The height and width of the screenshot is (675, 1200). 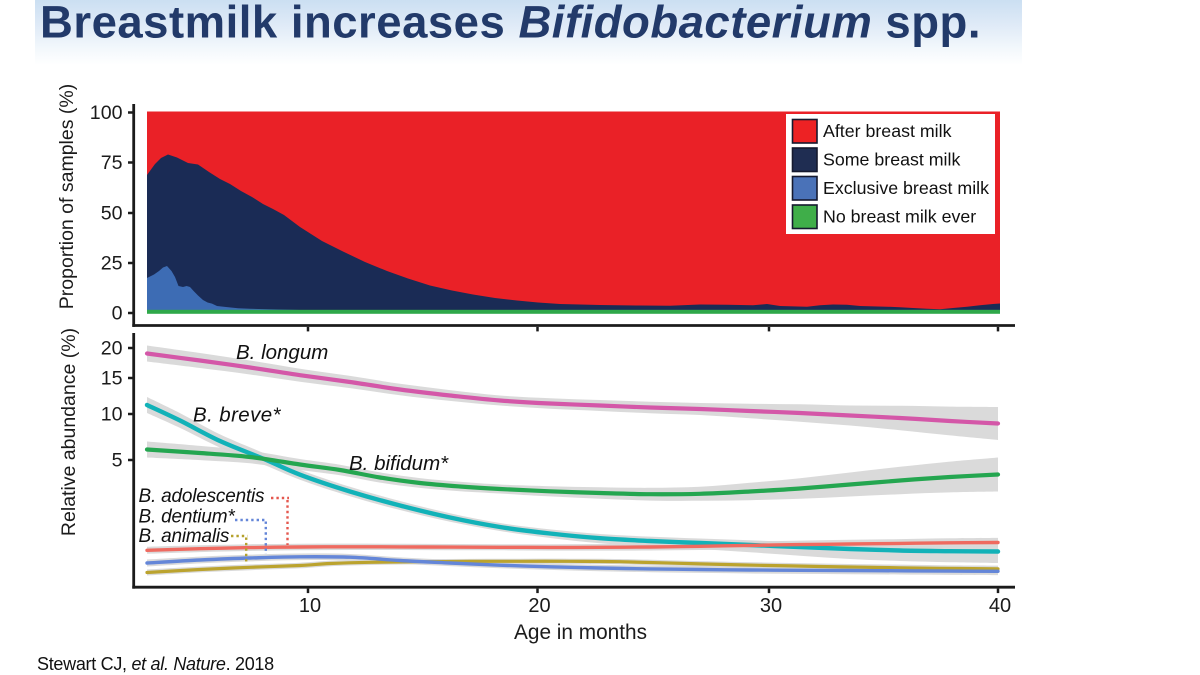 What do you see at coordinates (899, 216) in the screenshot?
I see `svg-text: No breast milk ever` at bounding box center [899, 216].